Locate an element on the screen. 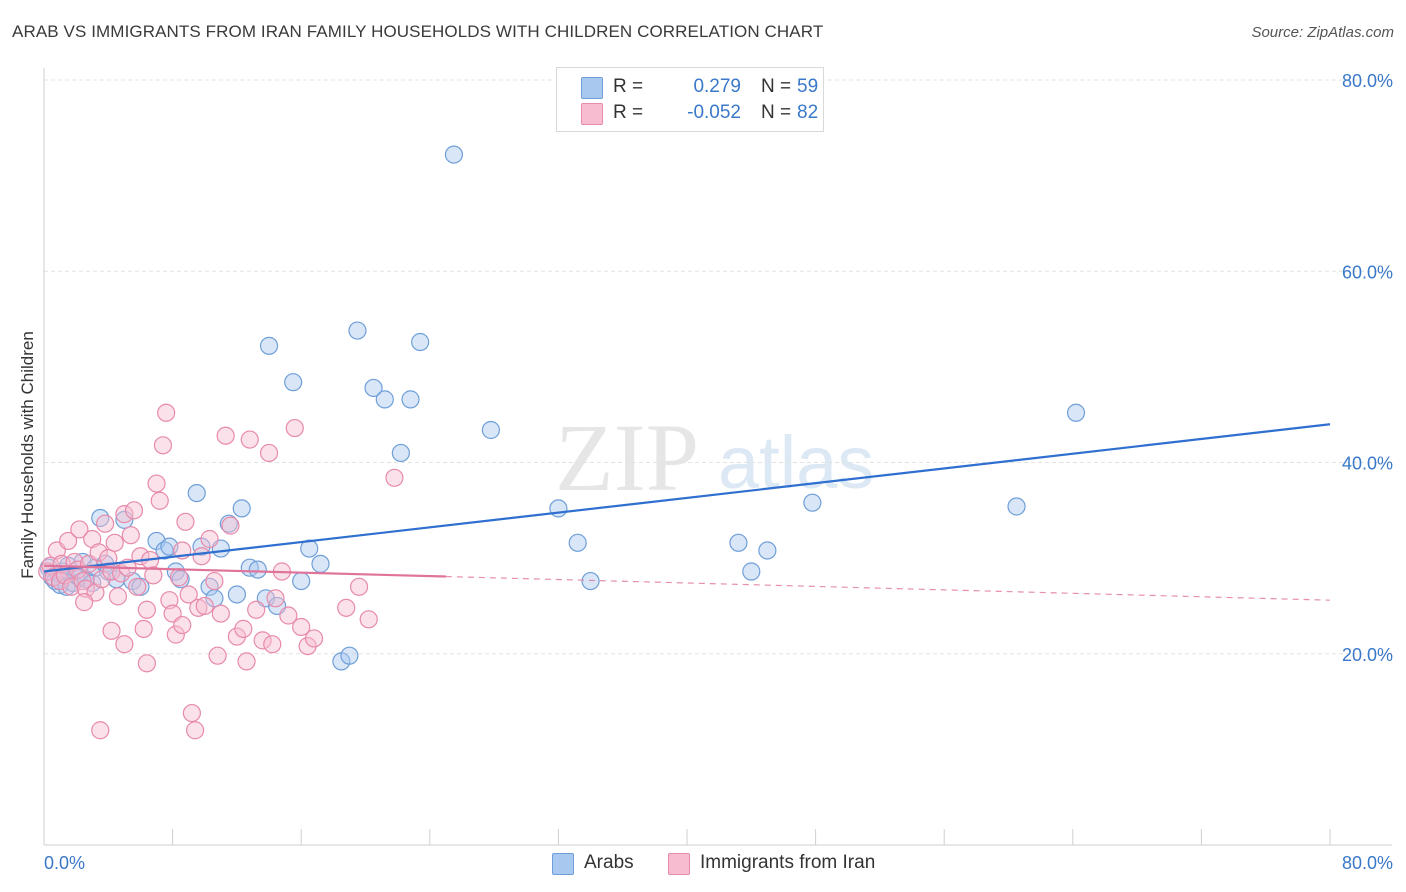  trend-line-iran-dashed is located at coordinates (888, 588).